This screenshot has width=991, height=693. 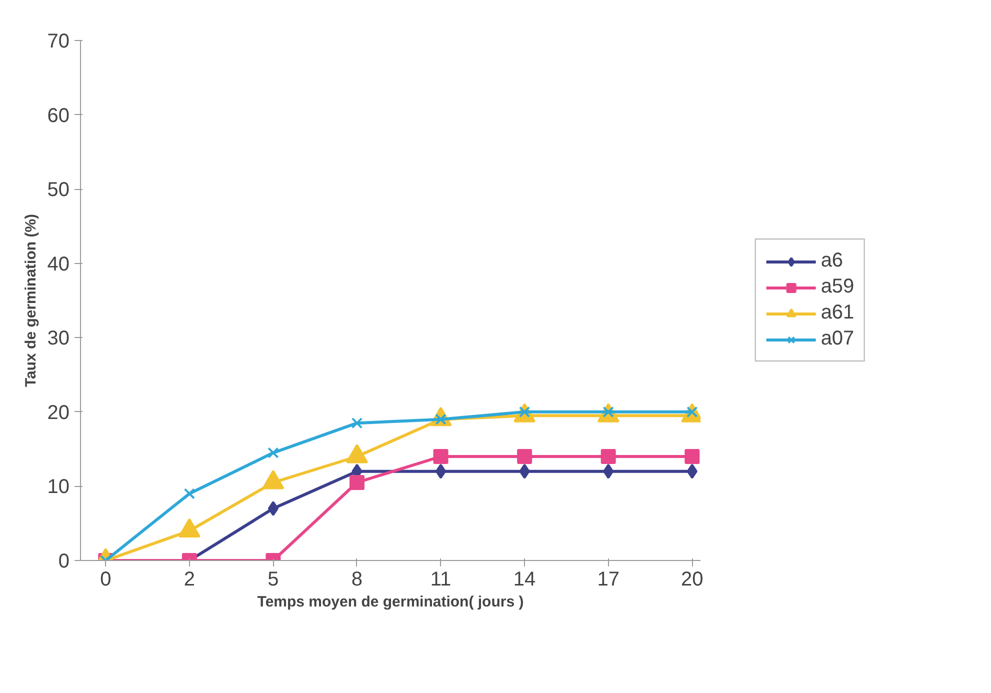 What do you see at coordinates (837, 339) in the screenshot?
I see `legend-label: a07` at bounding box center [837, 339].